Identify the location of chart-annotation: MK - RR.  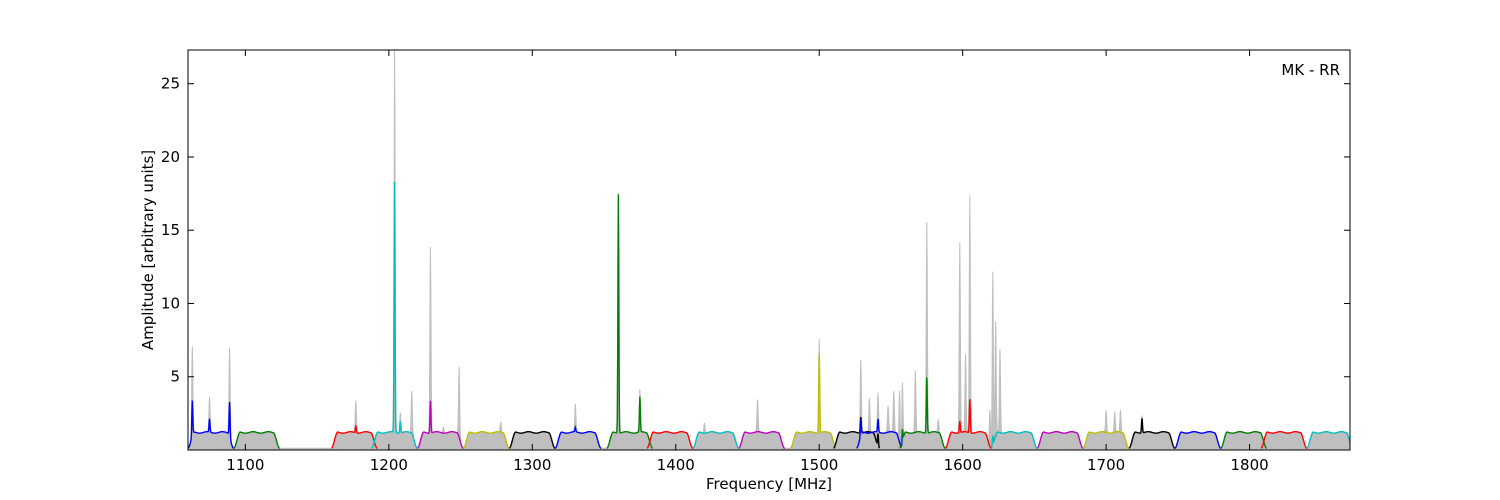
(1310, 70).